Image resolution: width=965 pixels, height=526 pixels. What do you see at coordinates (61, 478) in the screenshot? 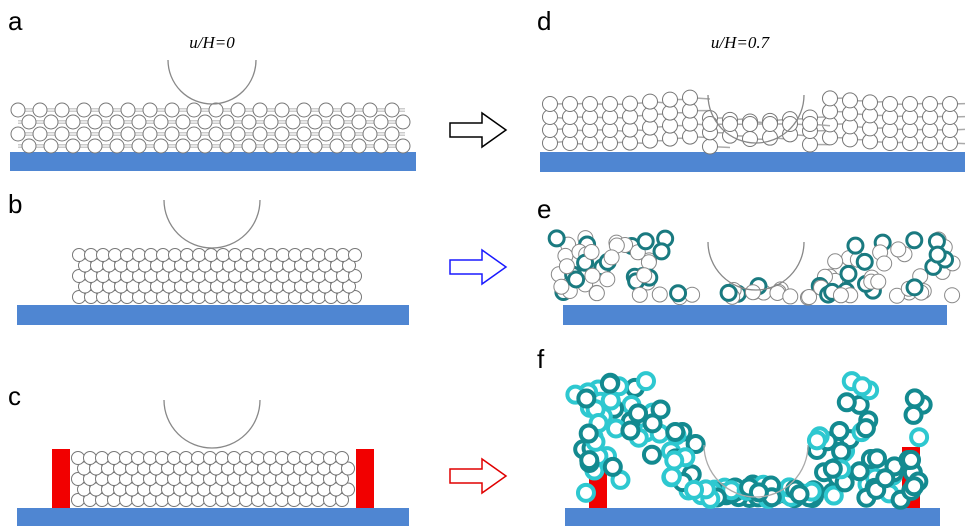
I see `wall` at bounding box center [61, 478].